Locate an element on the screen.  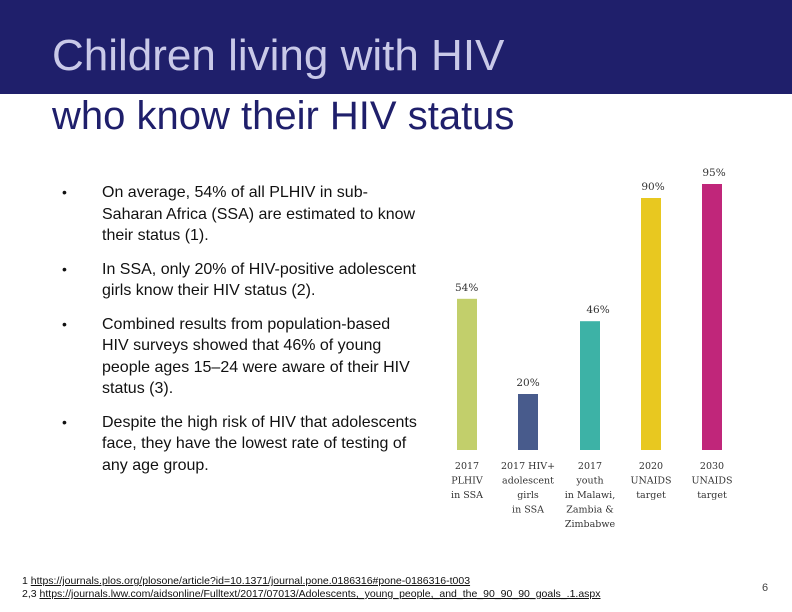
category-label-line: adolescent is located at coordinates (528, 481).